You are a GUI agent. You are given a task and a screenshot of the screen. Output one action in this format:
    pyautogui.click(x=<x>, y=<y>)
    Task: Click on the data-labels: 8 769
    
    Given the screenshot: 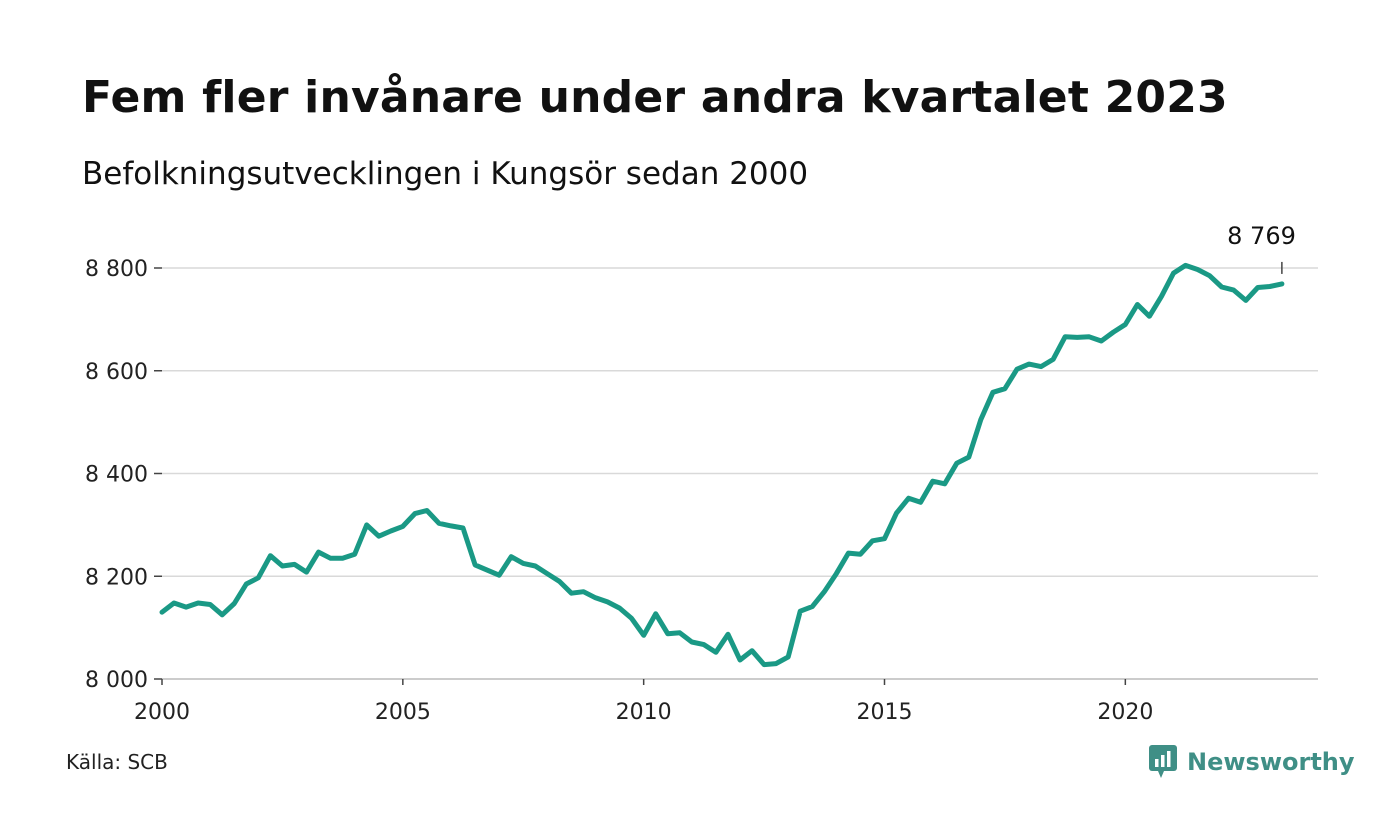 What is the action you would take?
    pyautogui.click(x=1261, y=248)
    